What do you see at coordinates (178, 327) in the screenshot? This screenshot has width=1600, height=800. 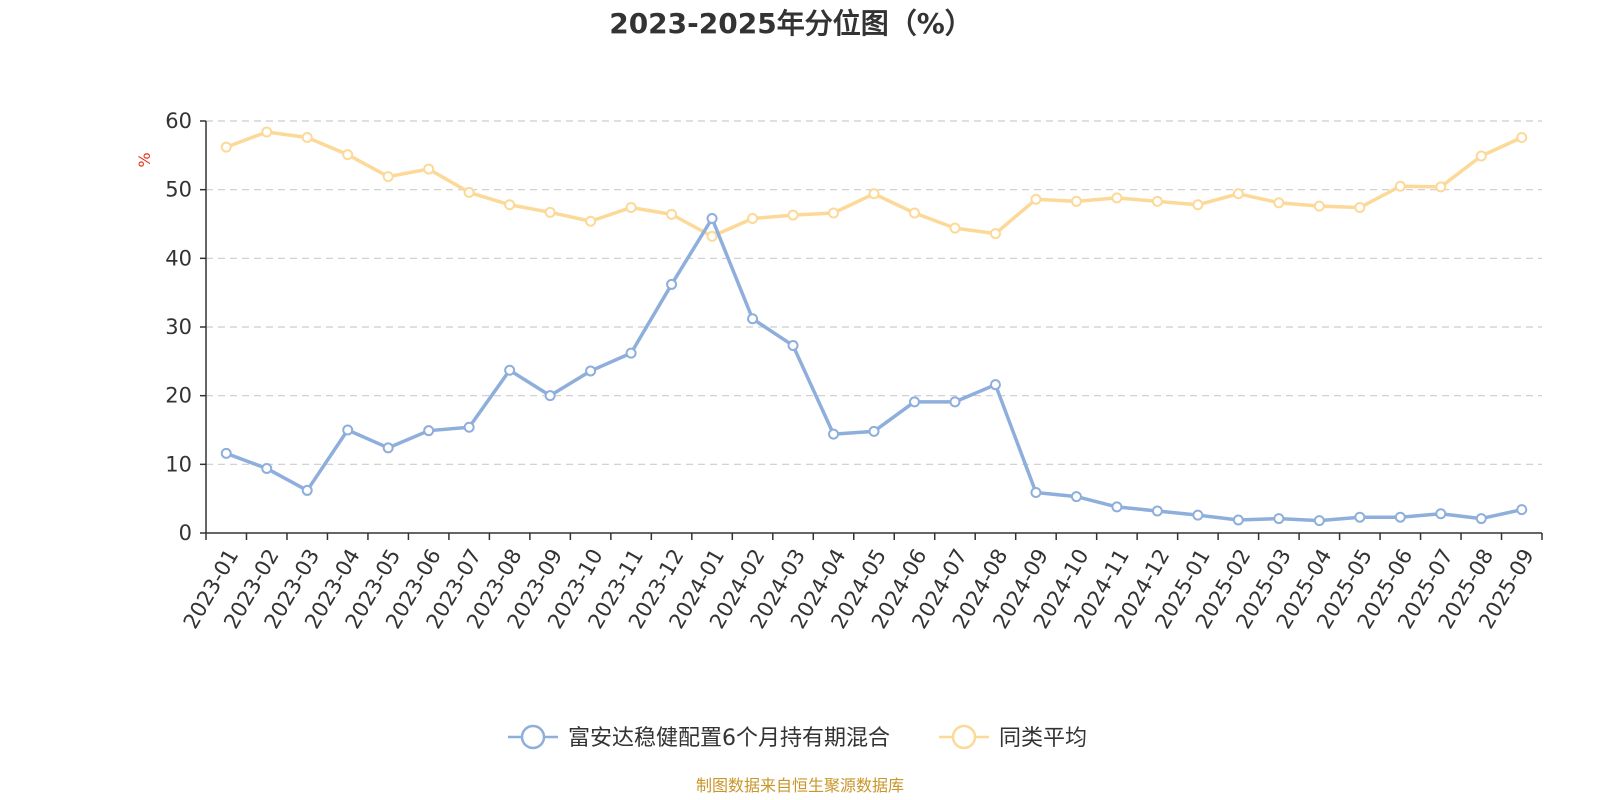 I see `y-tick-label: 30` at bounding box center [178, 327].